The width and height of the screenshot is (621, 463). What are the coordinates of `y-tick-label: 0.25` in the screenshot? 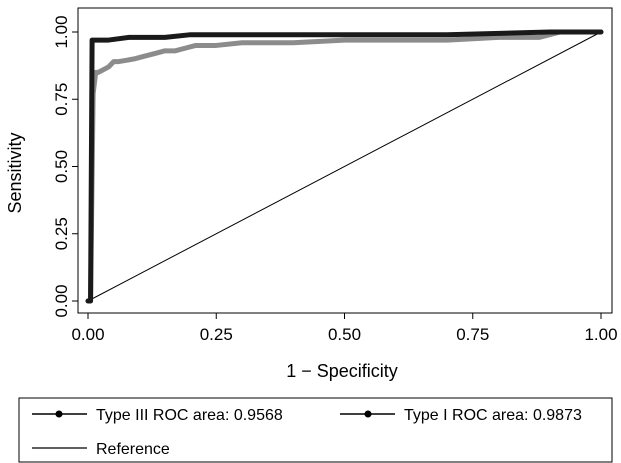 It's located at (61, 233).